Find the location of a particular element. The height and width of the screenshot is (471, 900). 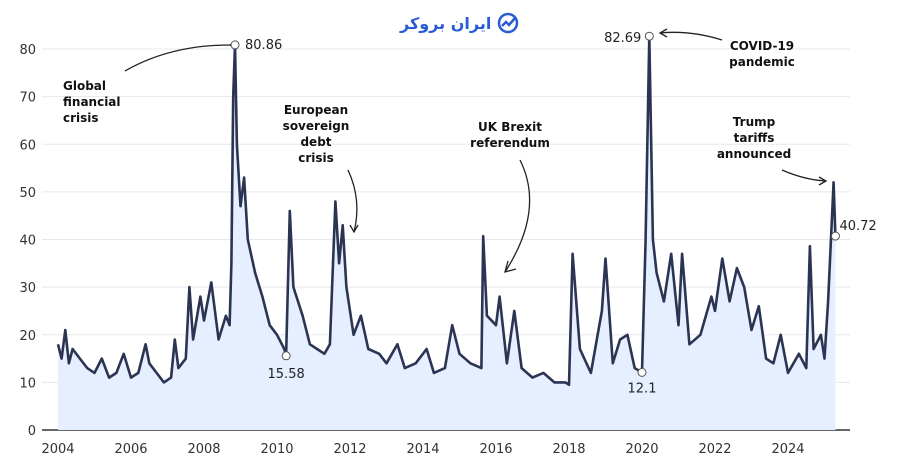

point-value-label: 82.69 is located at coordinates (622, 38).